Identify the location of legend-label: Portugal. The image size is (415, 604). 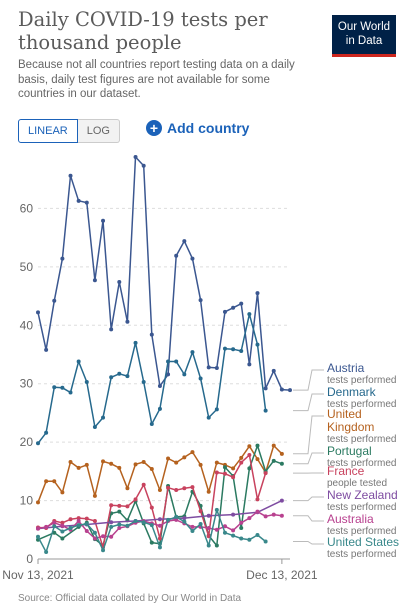
(349, 451).